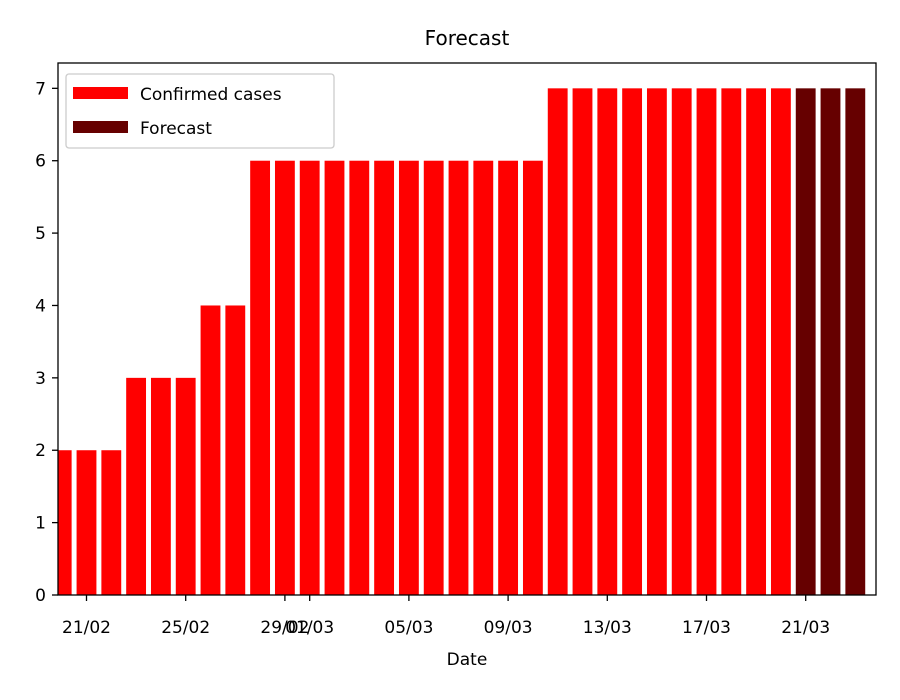  What do you see at coordinates (40, 162) in the screenshot?
I see `y-tick-label-6: 6` at bounding box center [40, 162].